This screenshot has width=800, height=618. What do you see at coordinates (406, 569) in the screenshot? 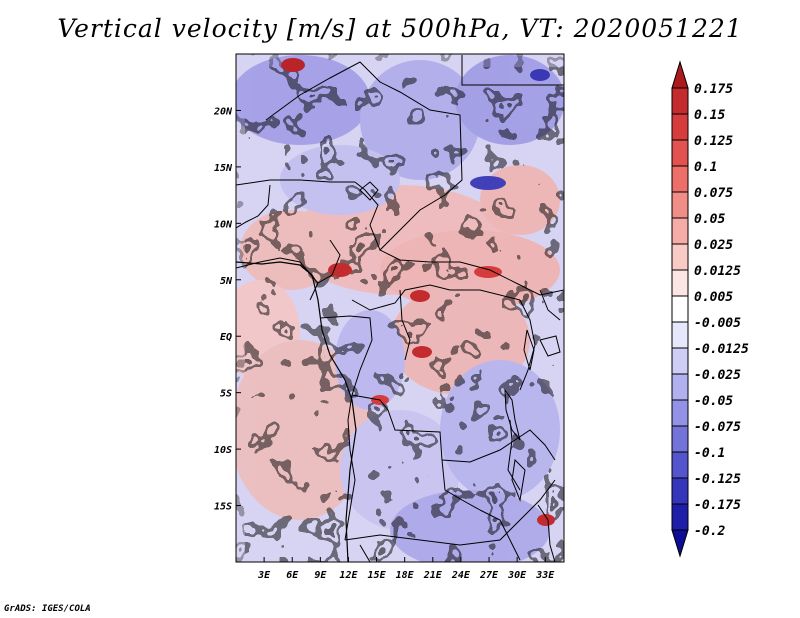
I see `x-axis: 3E 6E 9E 12E 15E 18E 21E 24E 27E 30E 33E` at bounding box center [406, 569].